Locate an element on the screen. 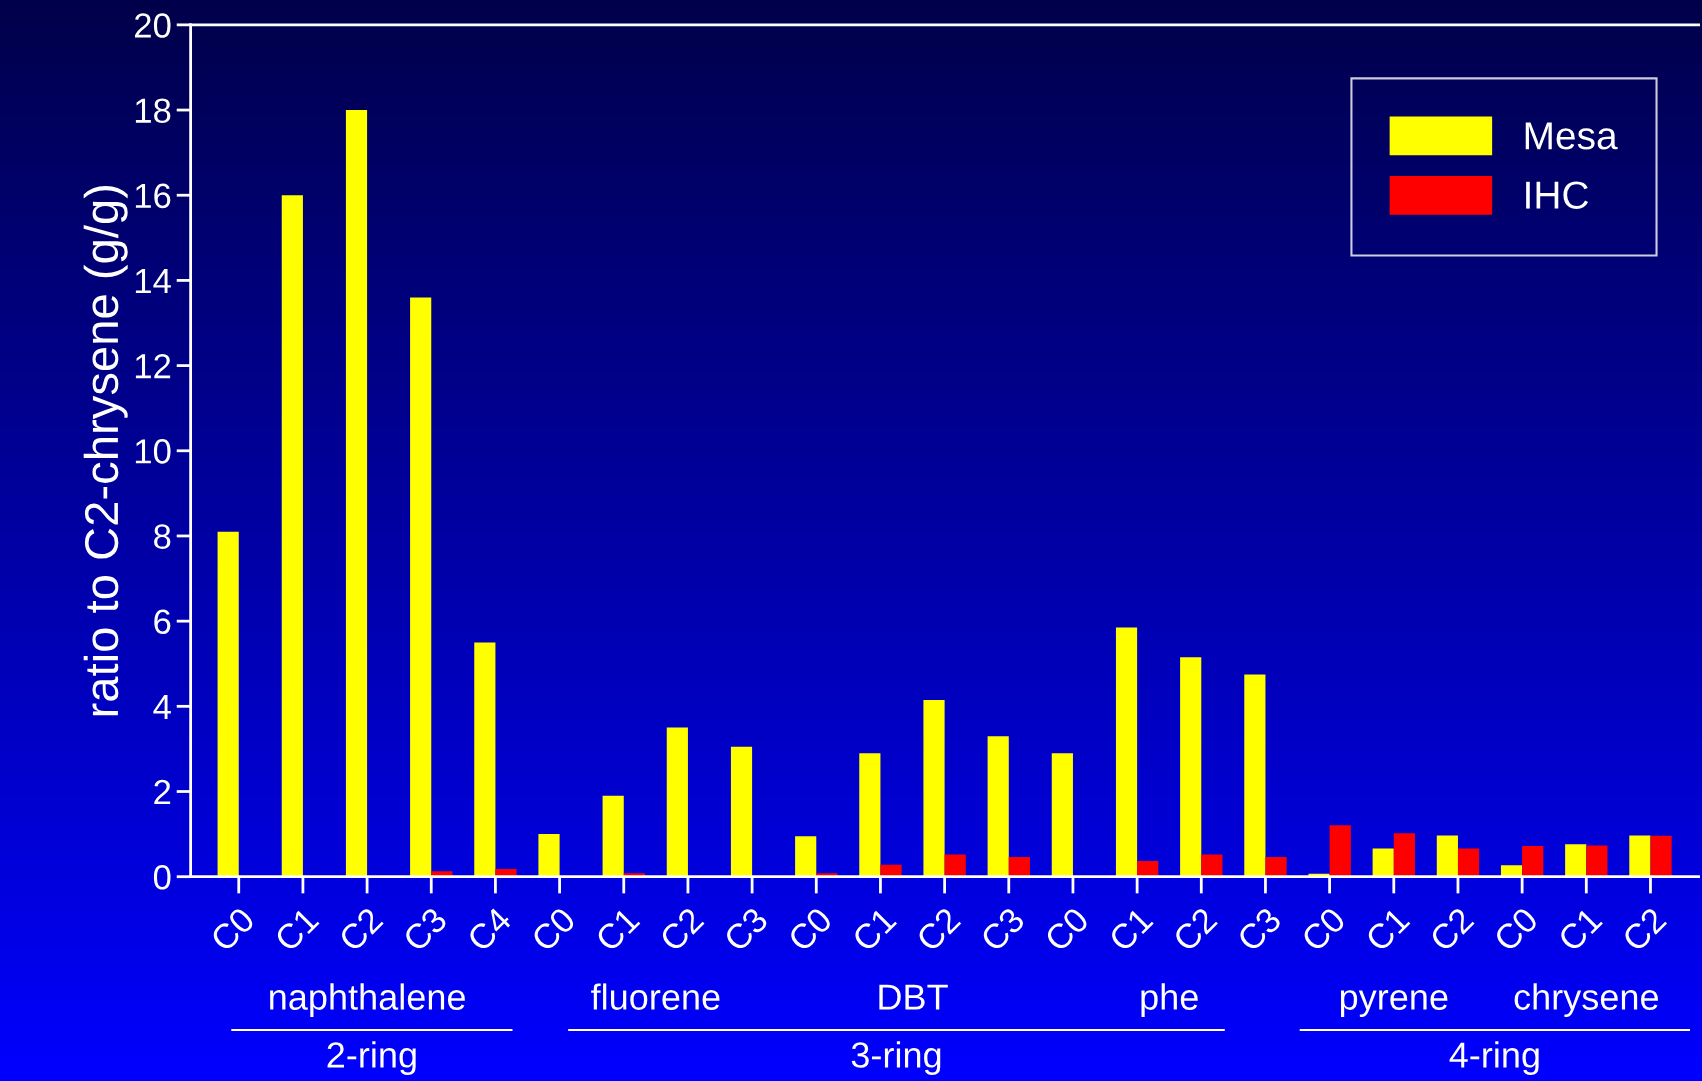 The image size is (1702, 1081). y-tick-label: 16 is located at coordinates (153, 196).